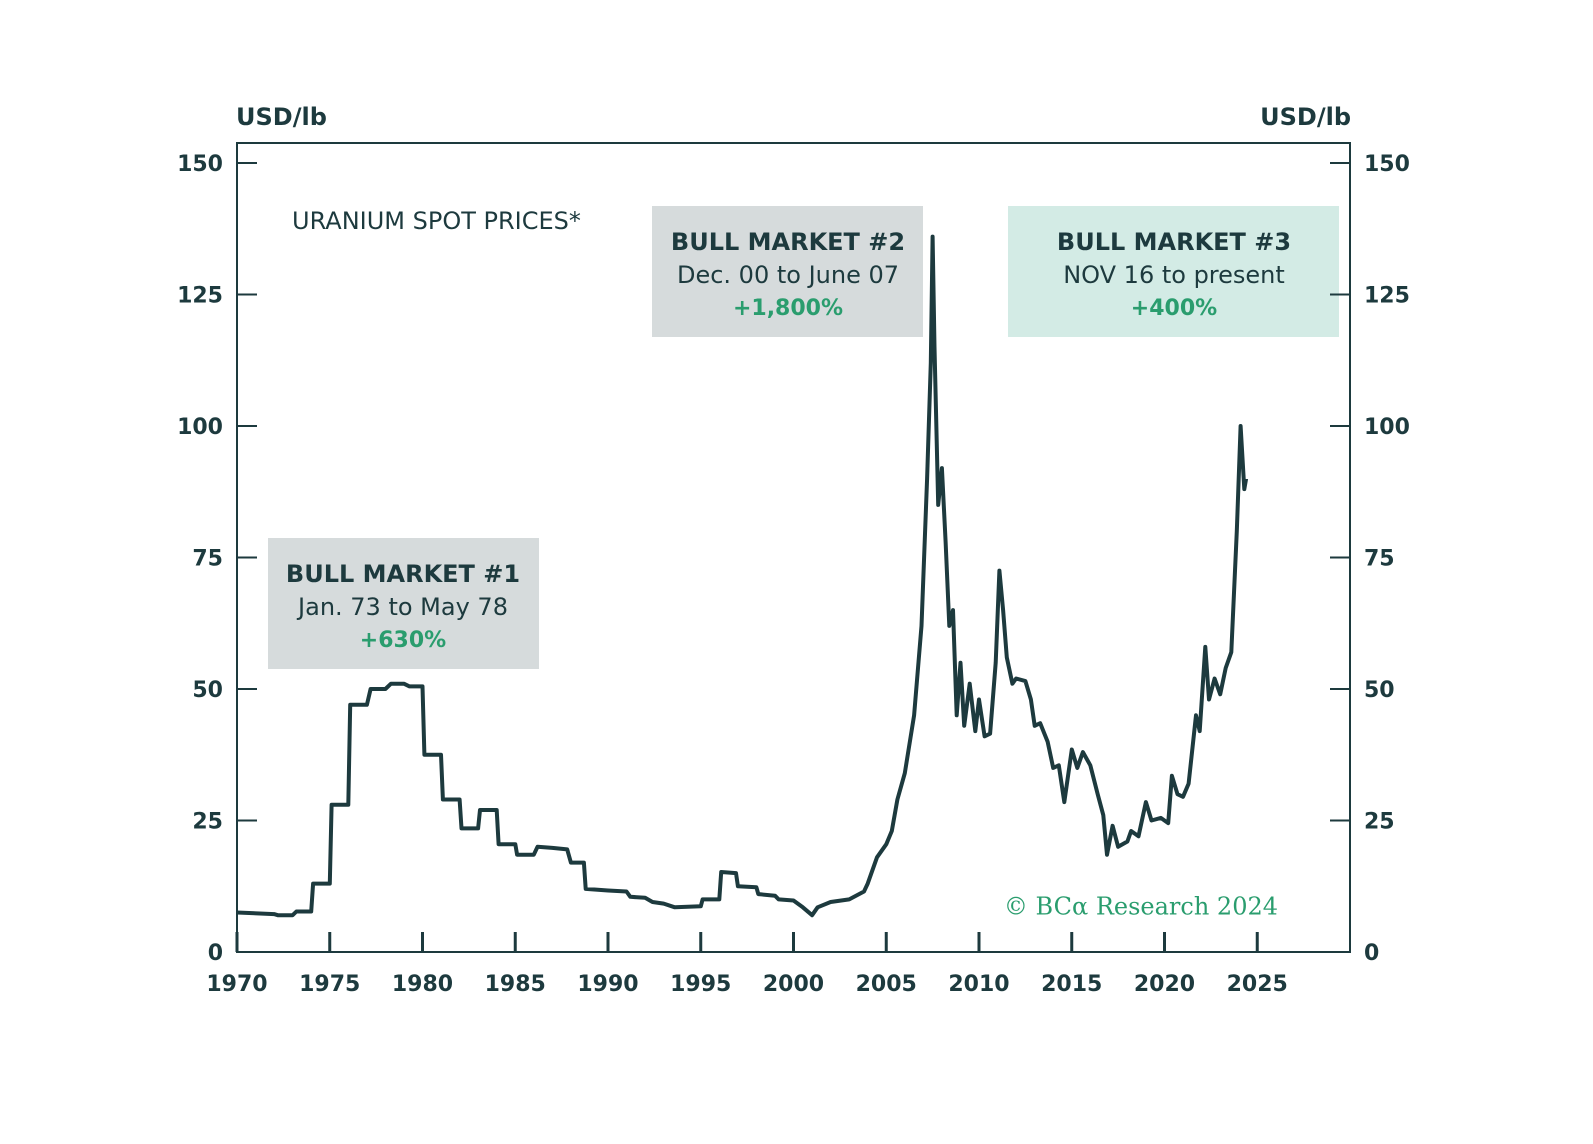 This screenshot has width=1593, height=1144. I want to click on y2-axis-label: USD/lb, so click(1305, 117).